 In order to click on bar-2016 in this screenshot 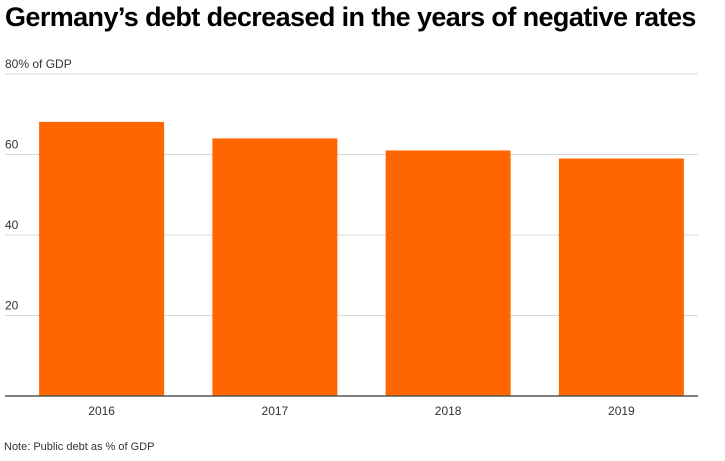, I will do `click(102, 259)`.